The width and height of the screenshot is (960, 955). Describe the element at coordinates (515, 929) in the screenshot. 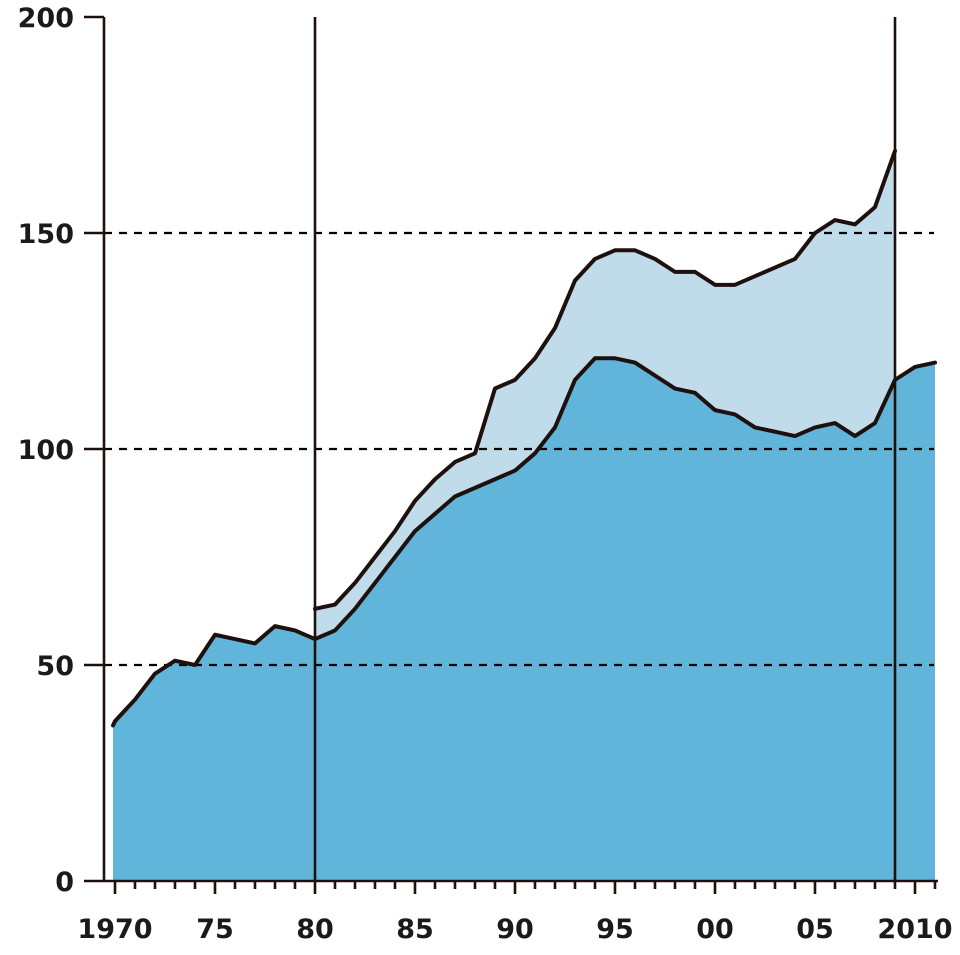

I see `x-tick-label-1990: 90` at that location.